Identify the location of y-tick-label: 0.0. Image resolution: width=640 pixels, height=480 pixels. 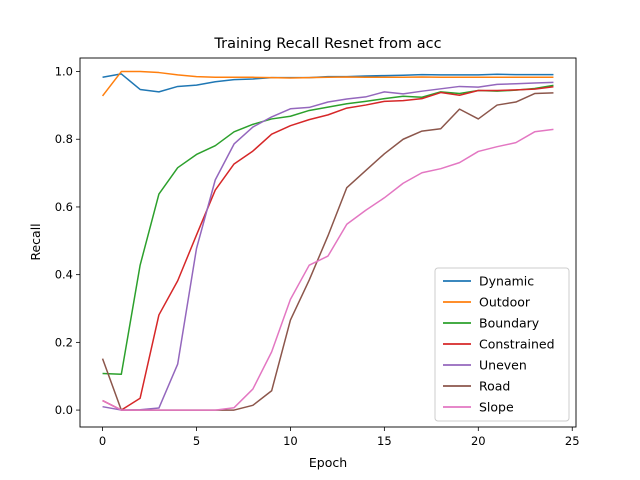
(64, 410).